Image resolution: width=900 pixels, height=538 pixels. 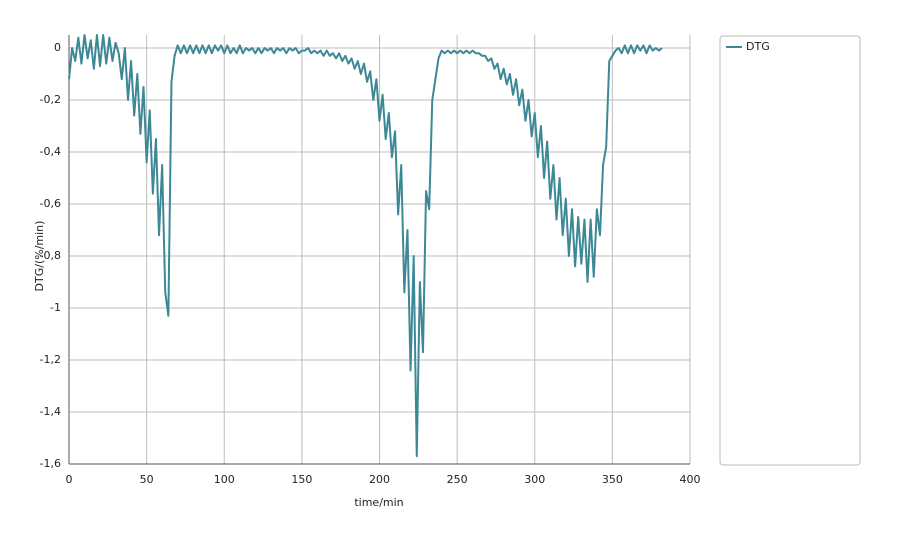 What do you see at coordinates (50, 99) in the screenshot?
I see `y-tick-label: -0,2` at bounding box center [50, 99].